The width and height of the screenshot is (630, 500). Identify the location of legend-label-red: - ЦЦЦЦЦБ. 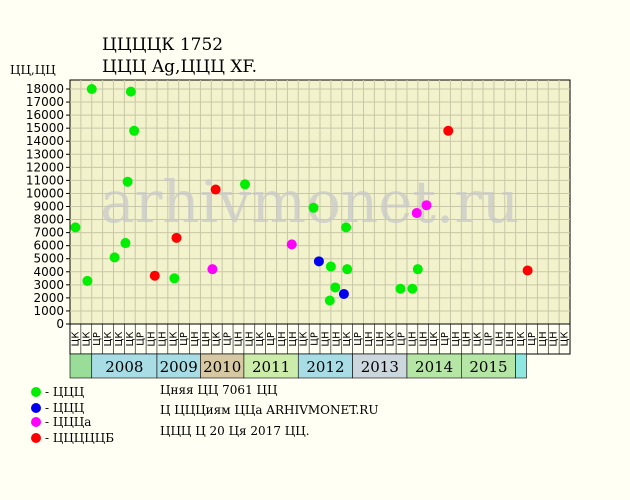
(79, 438).